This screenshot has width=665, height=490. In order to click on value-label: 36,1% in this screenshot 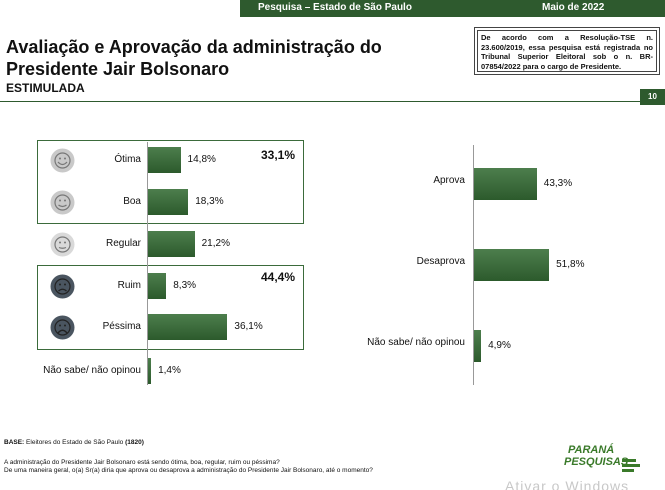, I will do `click(248, 326)`.